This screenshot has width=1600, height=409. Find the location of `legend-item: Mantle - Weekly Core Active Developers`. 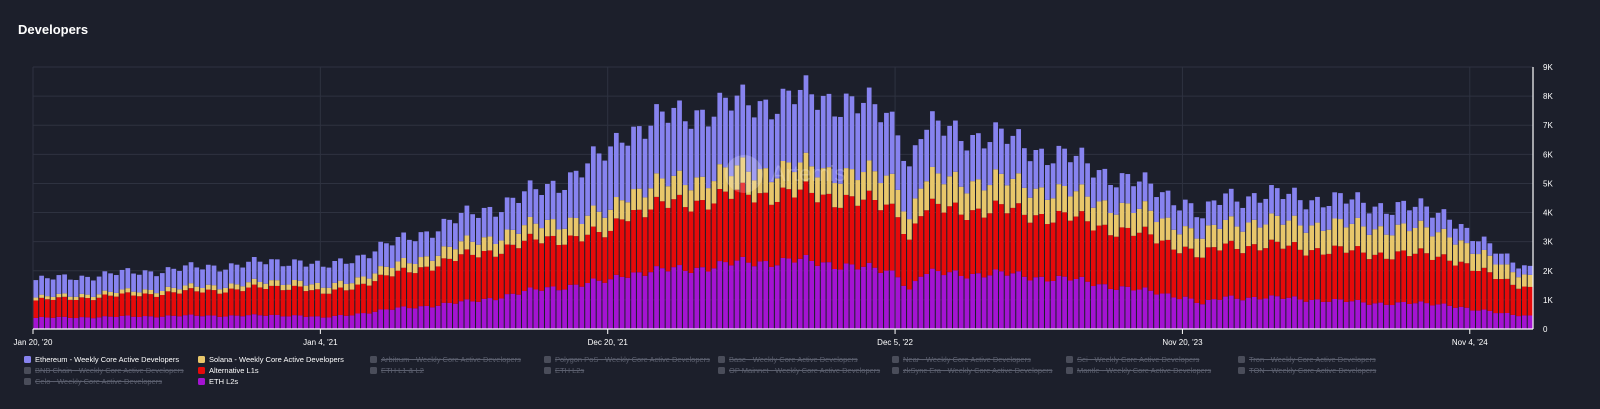

legend-item: Mantle - Weekly Core Active Developers is located at coordinates (1138, 370).